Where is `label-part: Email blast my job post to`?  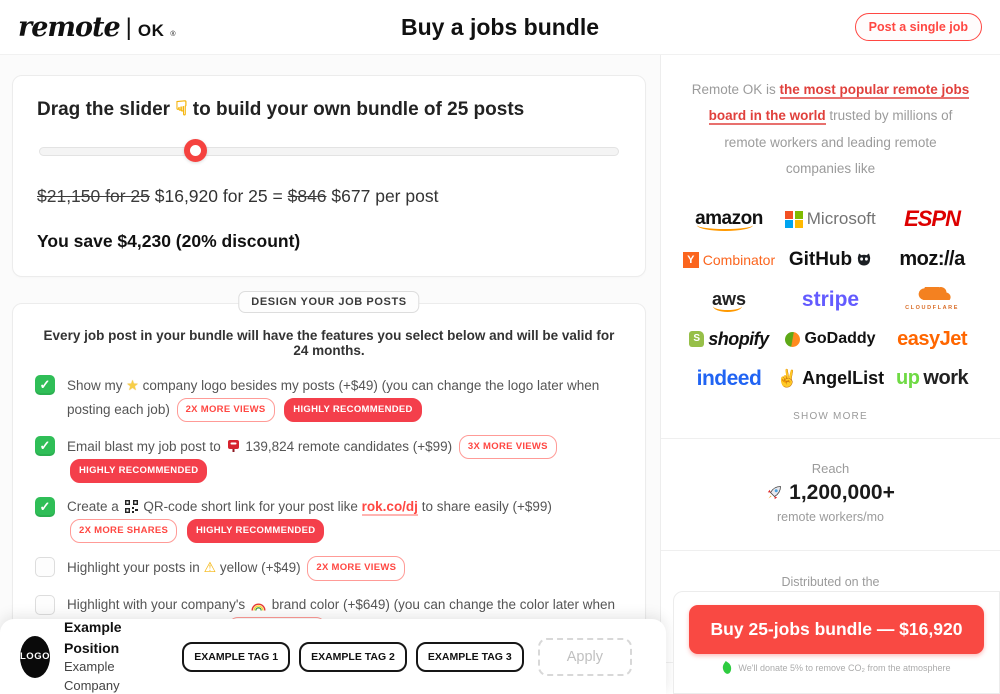
label-part: Email blast my job post to is located at coordinates (144, 447).